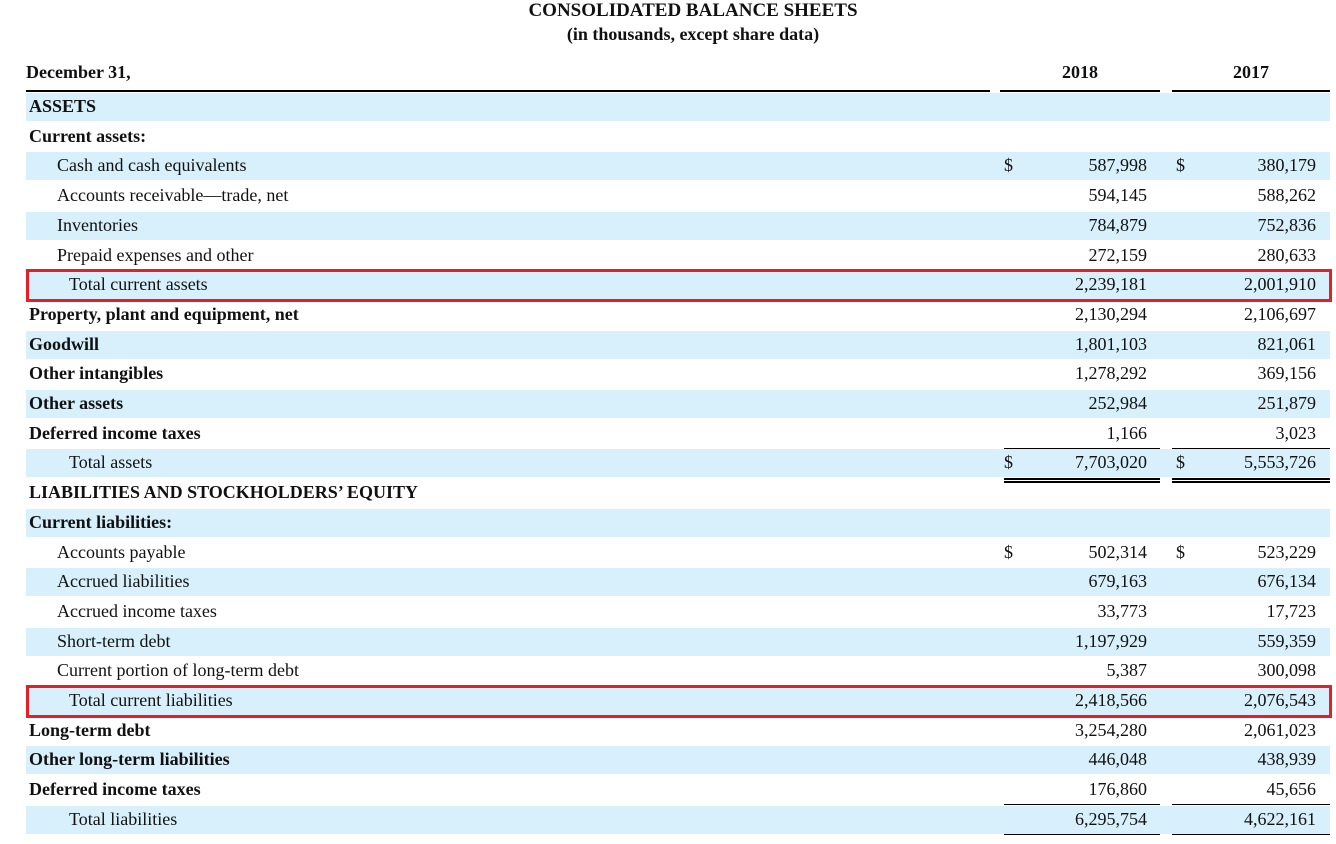  What do you see at coordinates (1287, 344) in the screenshot?
I see `value-2017: 821,061` at bounding box center [1287, 344].